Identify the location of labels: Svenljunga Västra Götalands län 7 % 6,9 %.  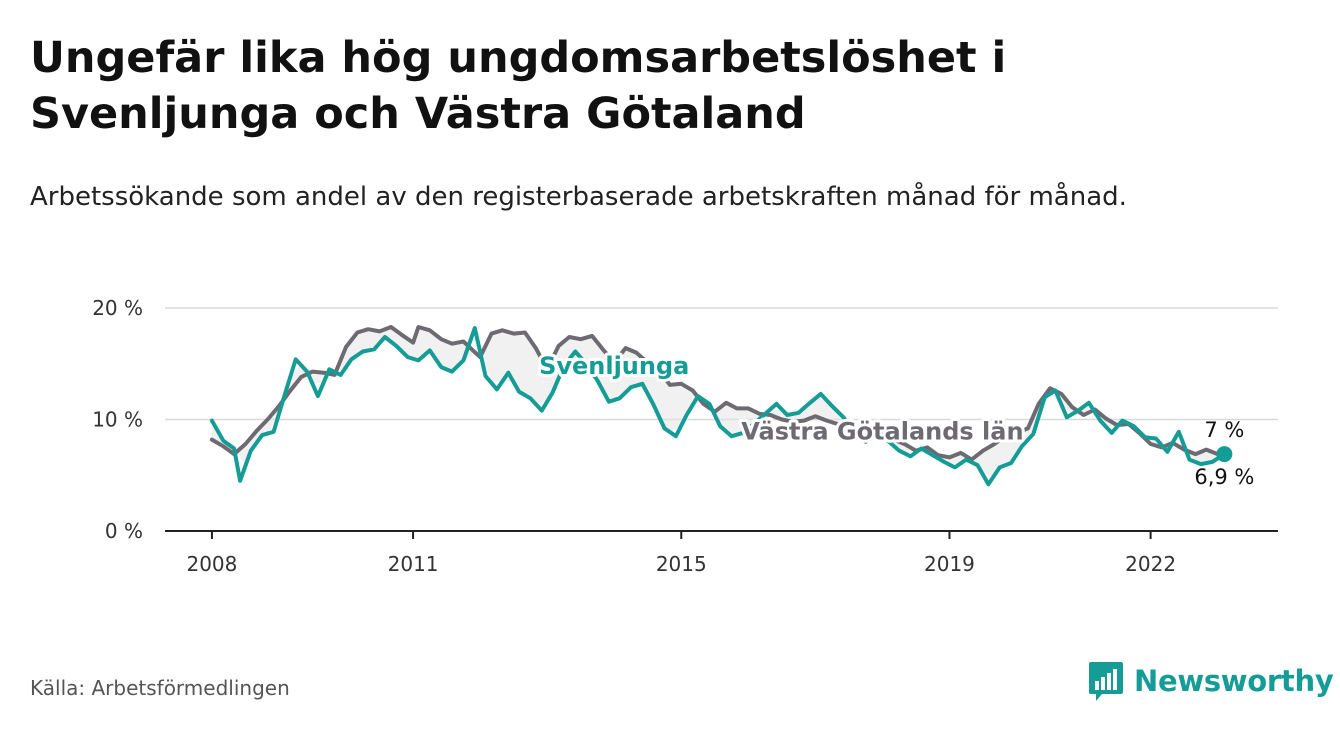
(895, 419).